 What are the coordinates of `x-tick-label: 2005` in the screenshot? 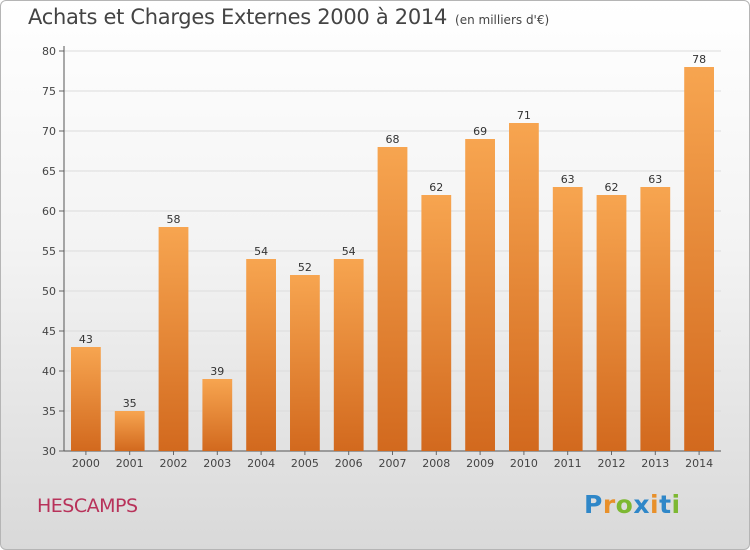 It's located at (305, 463).